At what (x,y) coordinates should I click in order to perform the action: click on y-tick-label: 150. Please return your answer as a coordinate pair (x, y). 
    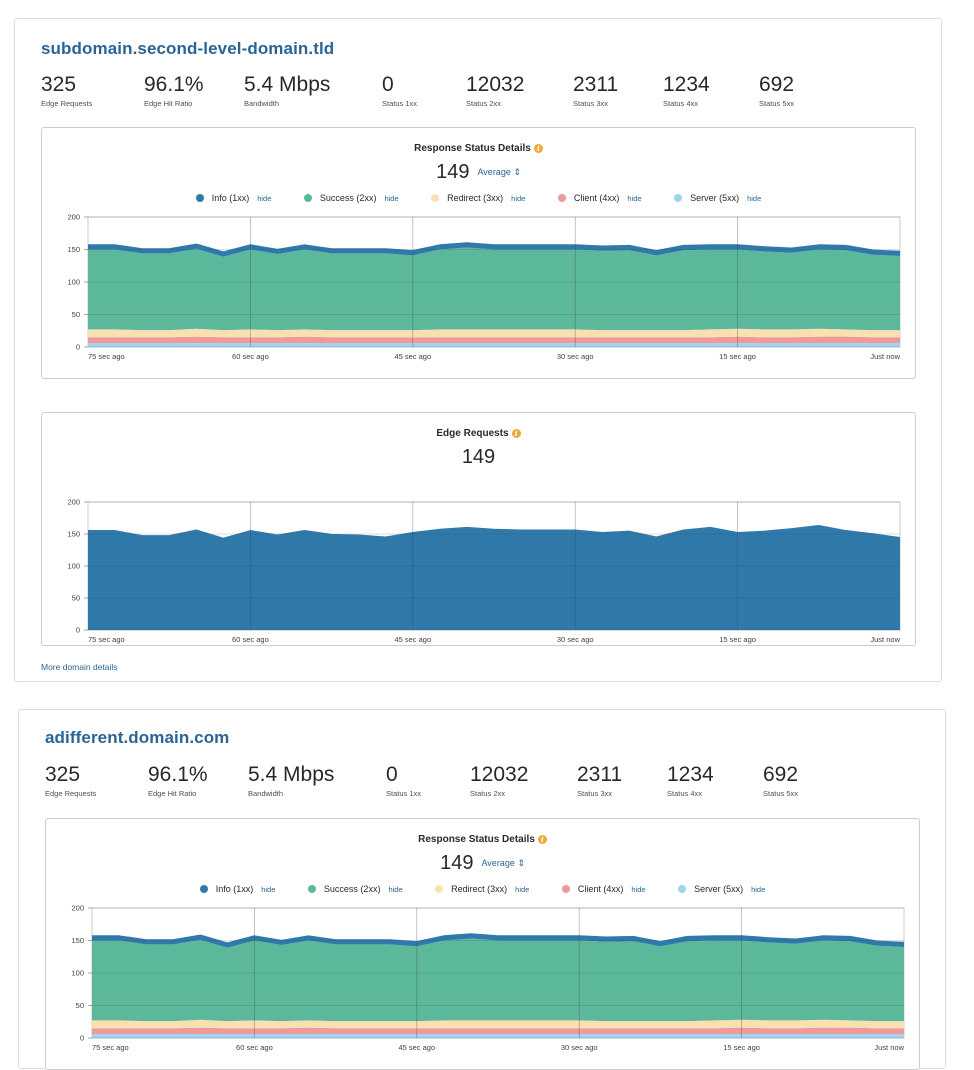
    Looking at the image, I should click on (77, 940).